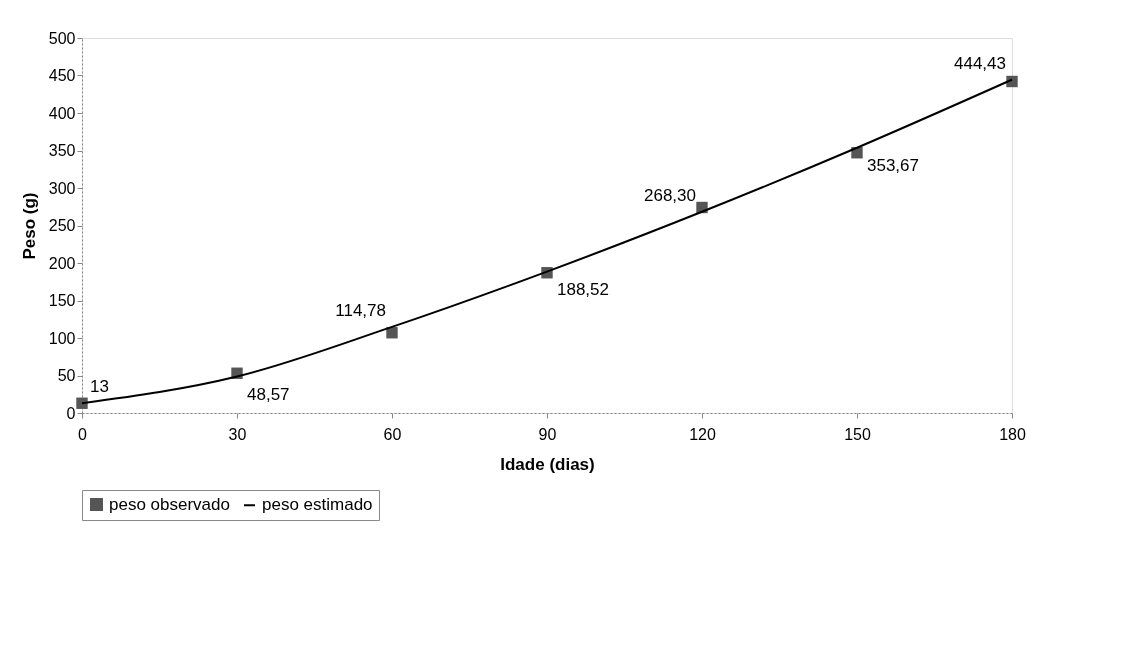 Image resolution: width=1127 pixels, height=656 pixels. Describe the element at coordinates (66, 375) in the screenshot. I see `y-tick-label: 50` at that location.